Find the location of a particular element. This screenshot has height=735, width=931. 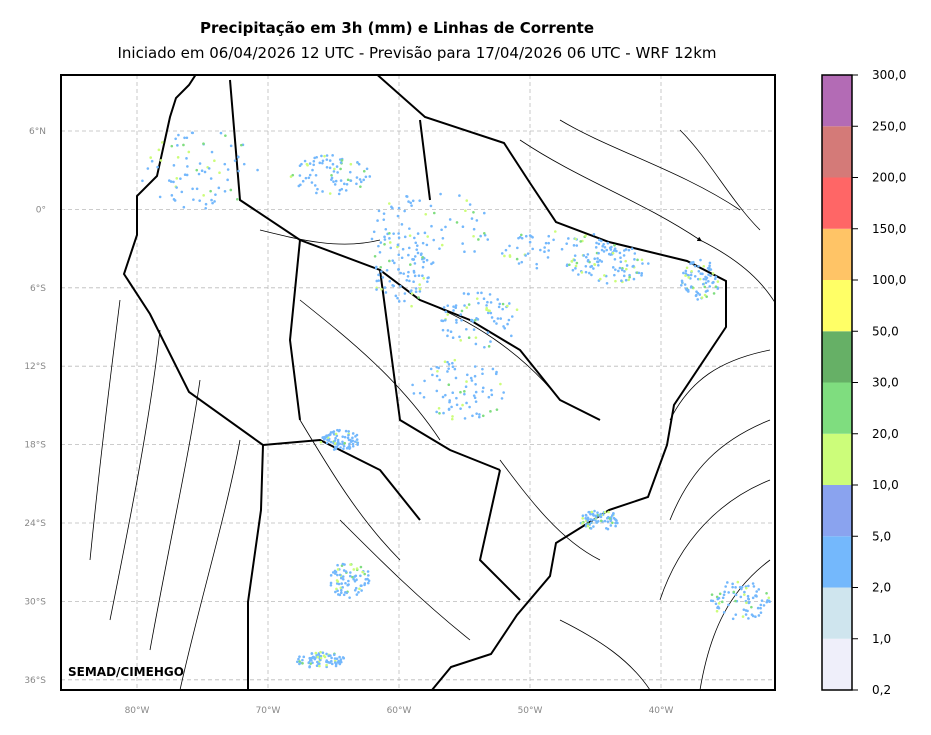

watermark: SEMAD/CIMEHGO is located at coordinates (126, 672).